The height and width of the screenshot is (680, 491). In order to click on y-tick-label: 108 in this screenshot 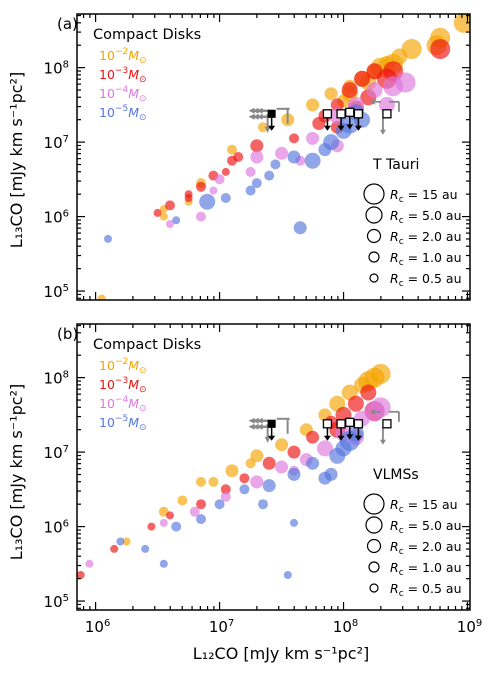, I will do `click(56, 379)`.